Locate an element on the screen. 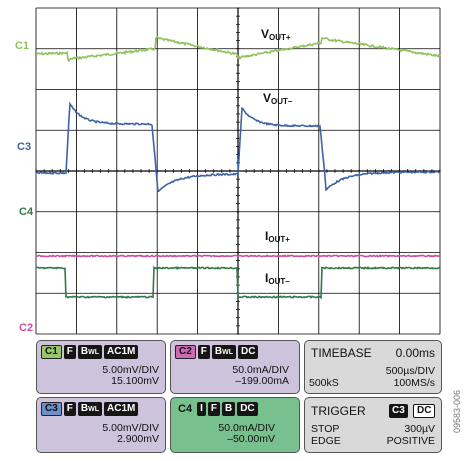 The height and width of the screenshot is (461, 468). trigger-title: TRIGGER is located at coordinates (338, 411).